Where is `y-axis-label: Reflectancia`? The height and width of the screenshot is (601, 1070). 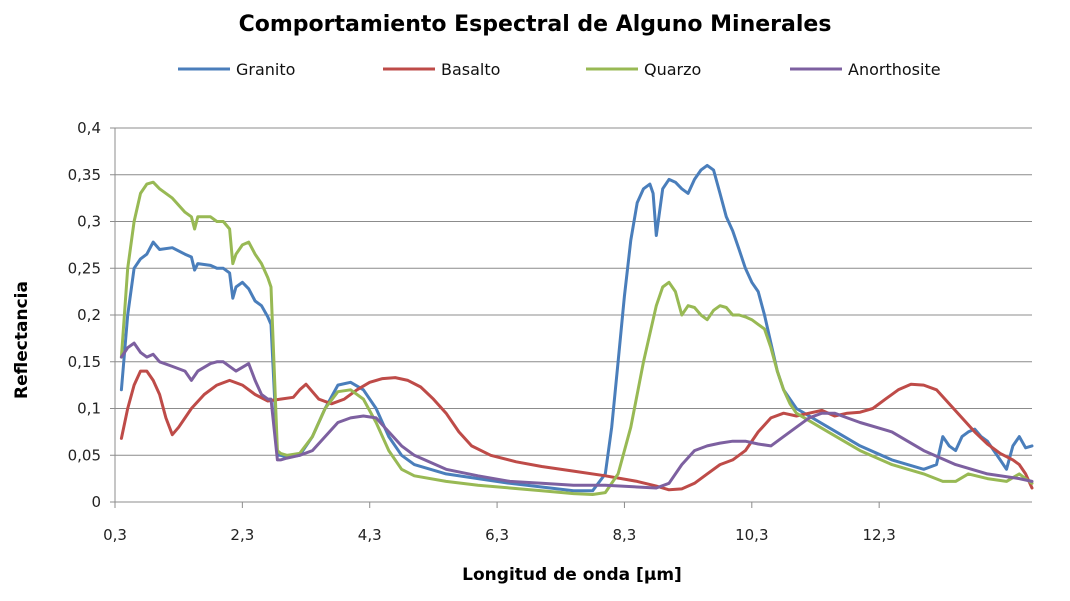 y-axis-label: Reflectancia is located at coordinates (22, 340).